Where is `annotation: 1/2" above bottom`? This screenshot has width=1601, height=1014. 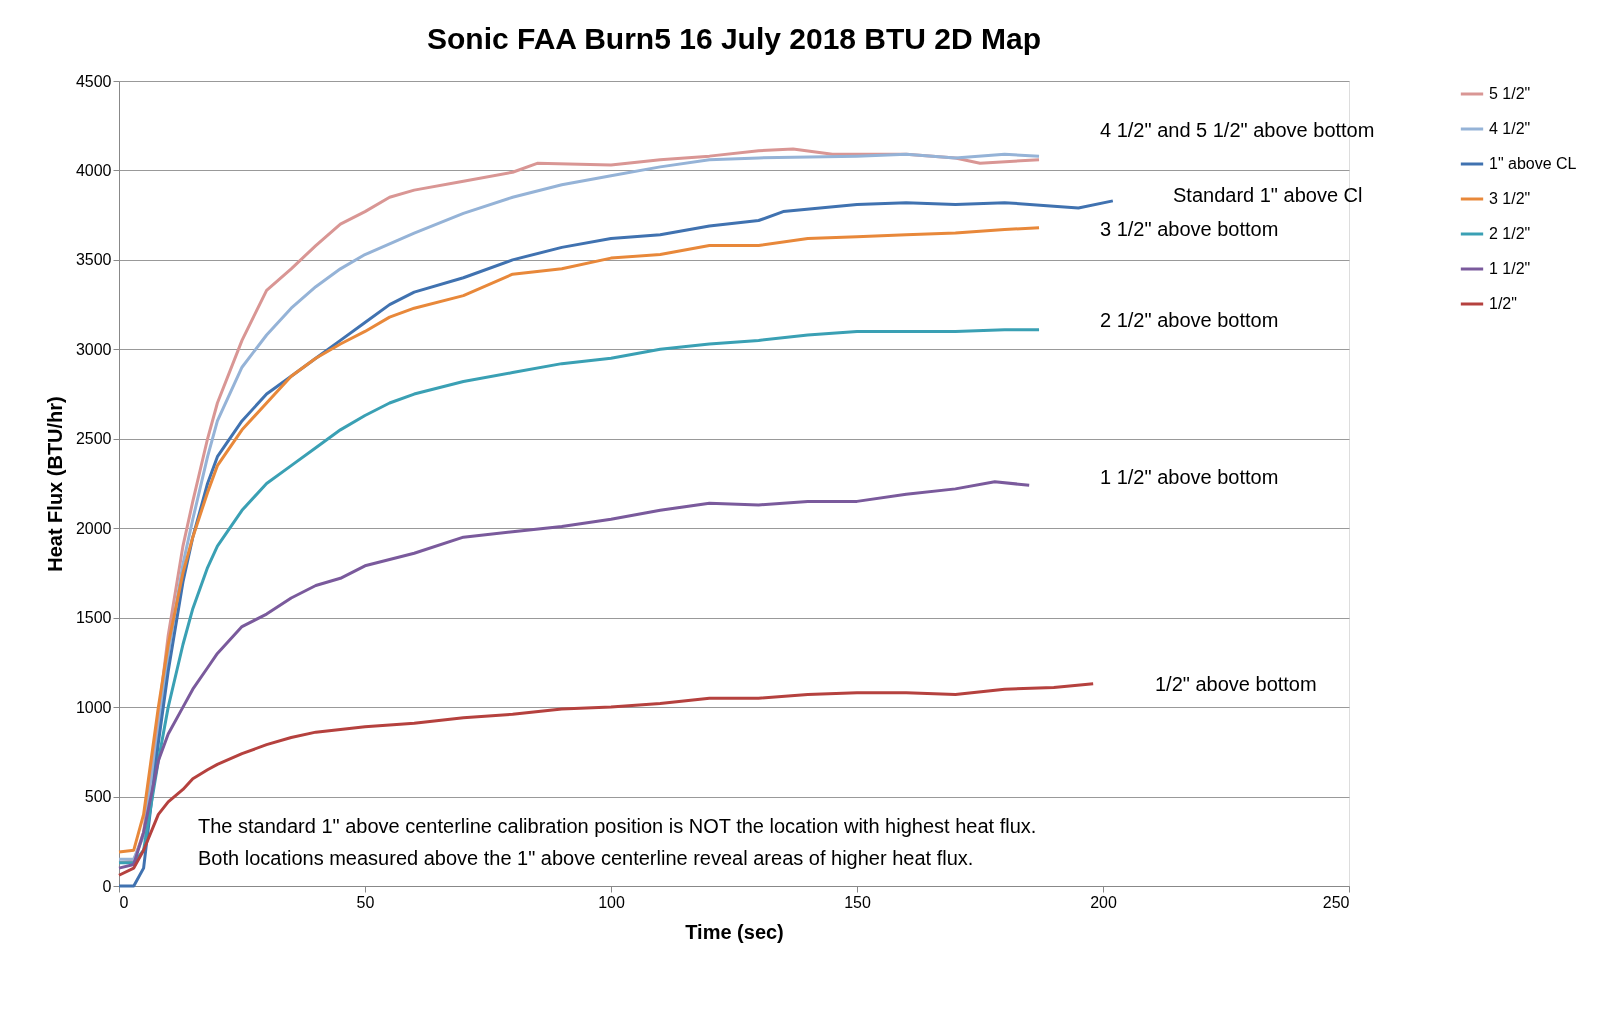
annotation: 1/2" above bottom is located at coordinates (1236, 684).